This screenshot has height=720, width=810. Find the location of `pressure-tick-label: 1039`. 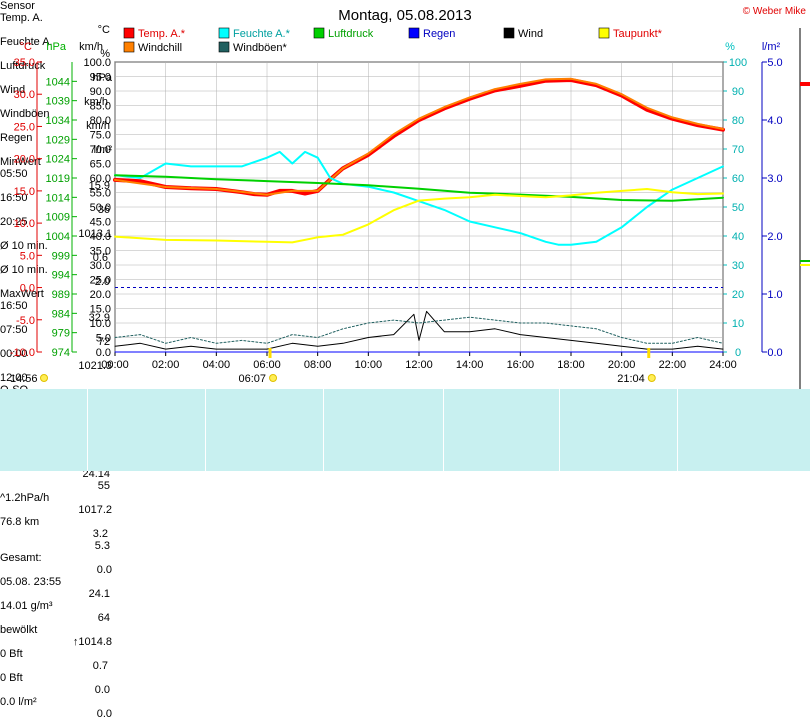

pressure-tick-label: 1039 is located at coordinates (58, 102).